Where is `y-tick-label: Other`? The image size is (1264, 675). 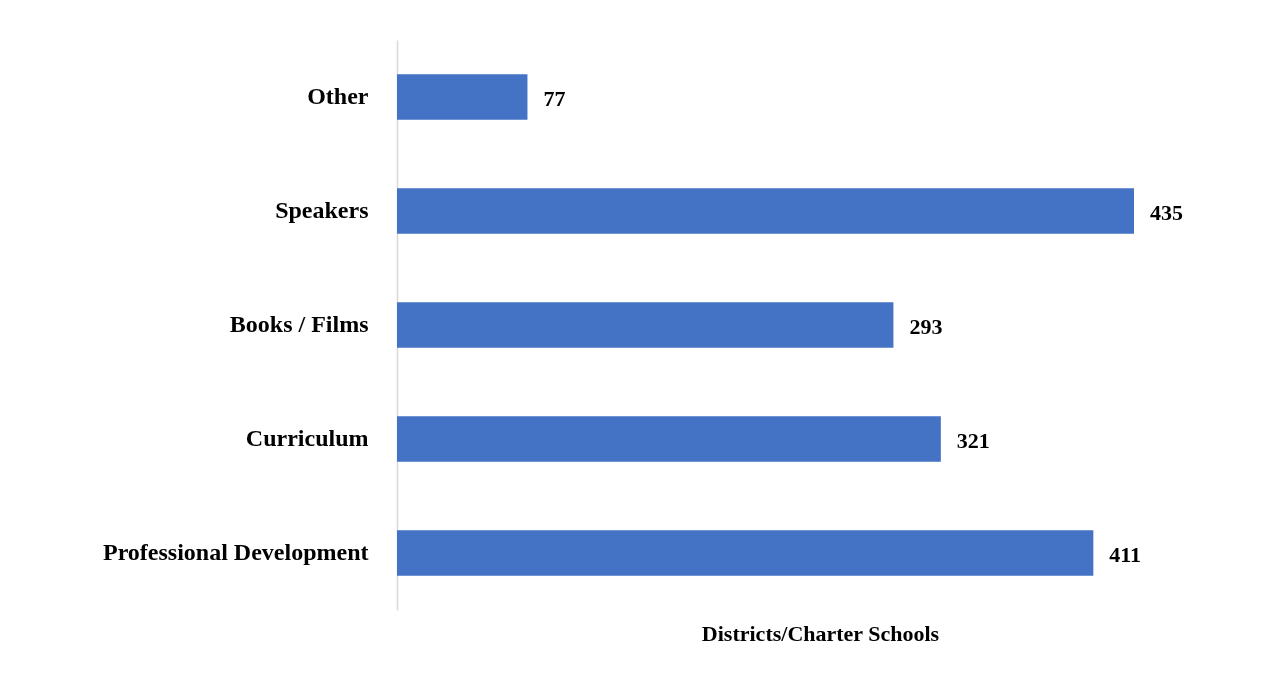
y-tick-label: Other is located at coordinates (338, 96).